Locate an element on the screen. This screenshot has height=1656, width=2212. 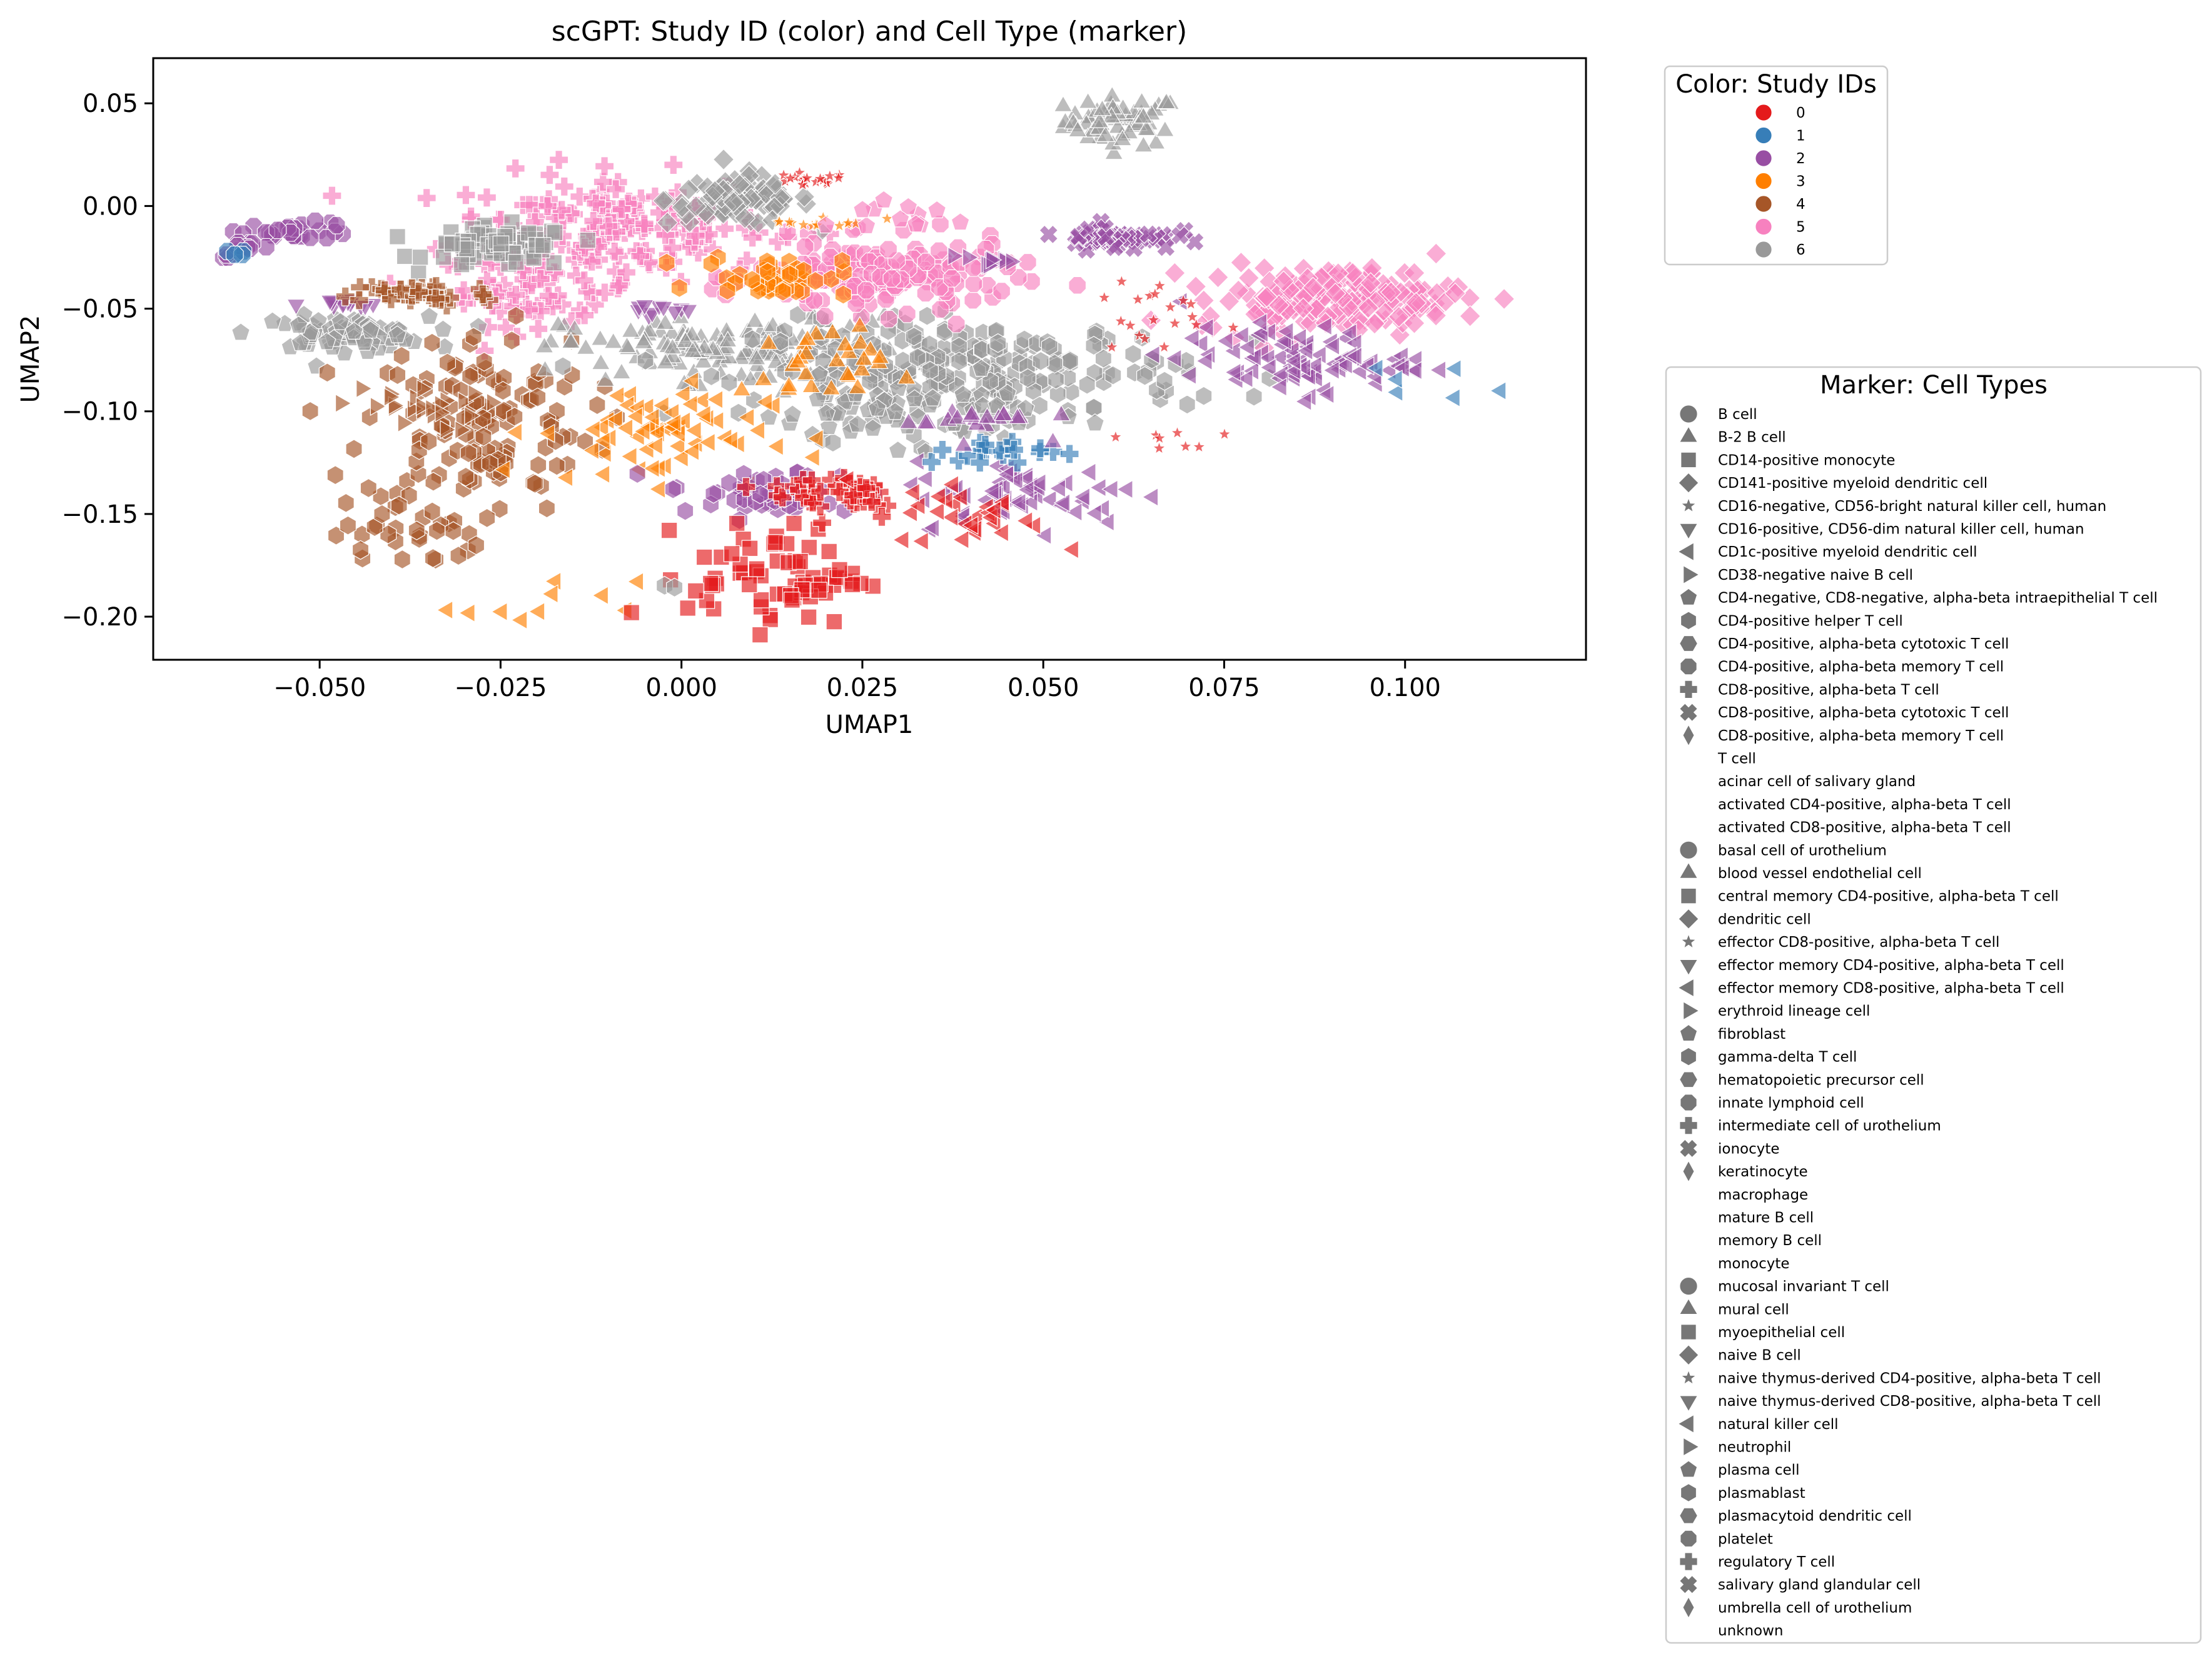
marker-legend-label: regulatory T cell is located at coordinates (1776, 1562).